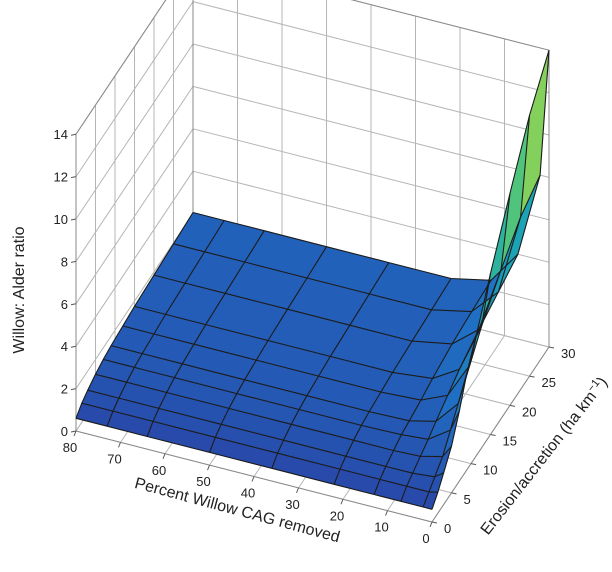 The height and width of the screenshot is (572, 612). What do you see at coordinates (490, 470) in the screenshot?
I see `y-tick-label: 10` at bounding box center [490, 470].